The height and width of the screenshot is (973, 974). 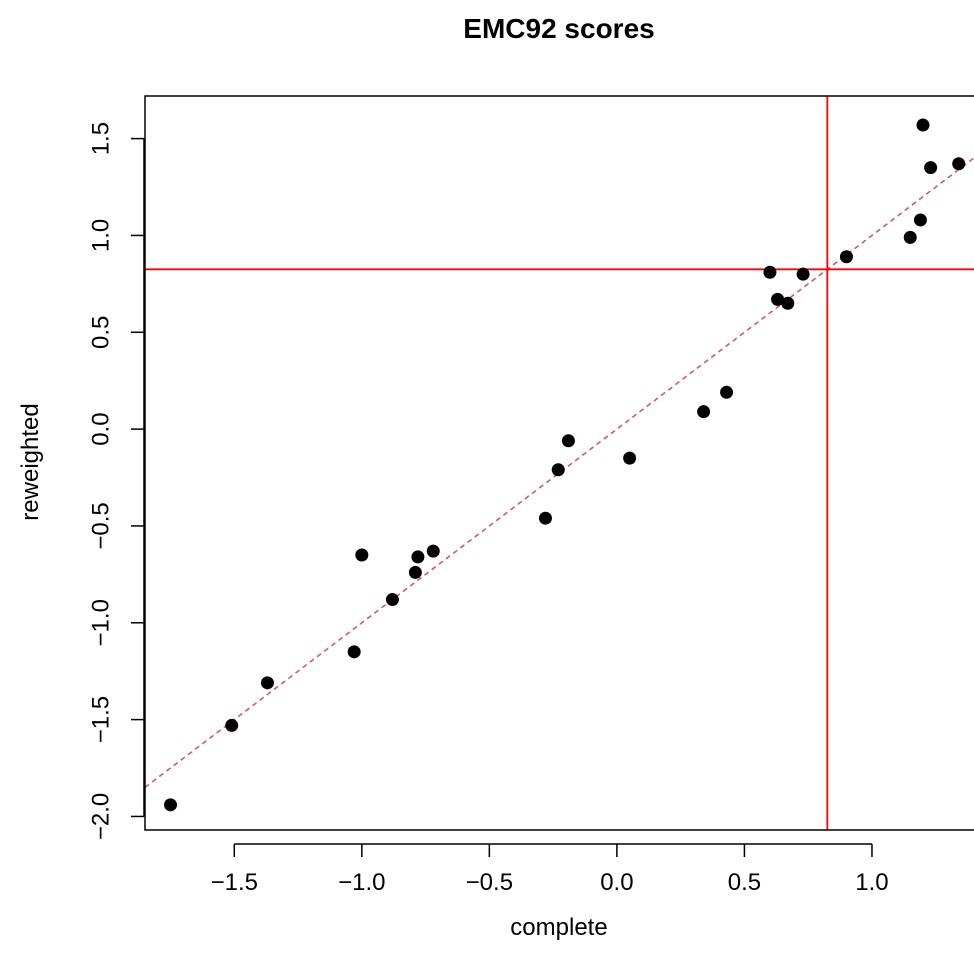 I want to click on y-tick-label: 1.5, so click(x=100, y=138).